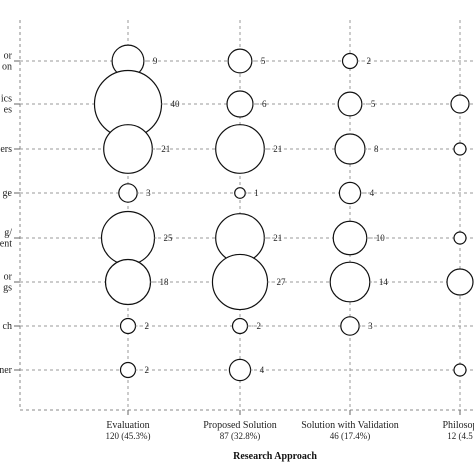  What do you see at coordinates (240, 436) in the screenshot?
I see `column-count-label: 87 (32.8%)` at bounding box center [240, 436].